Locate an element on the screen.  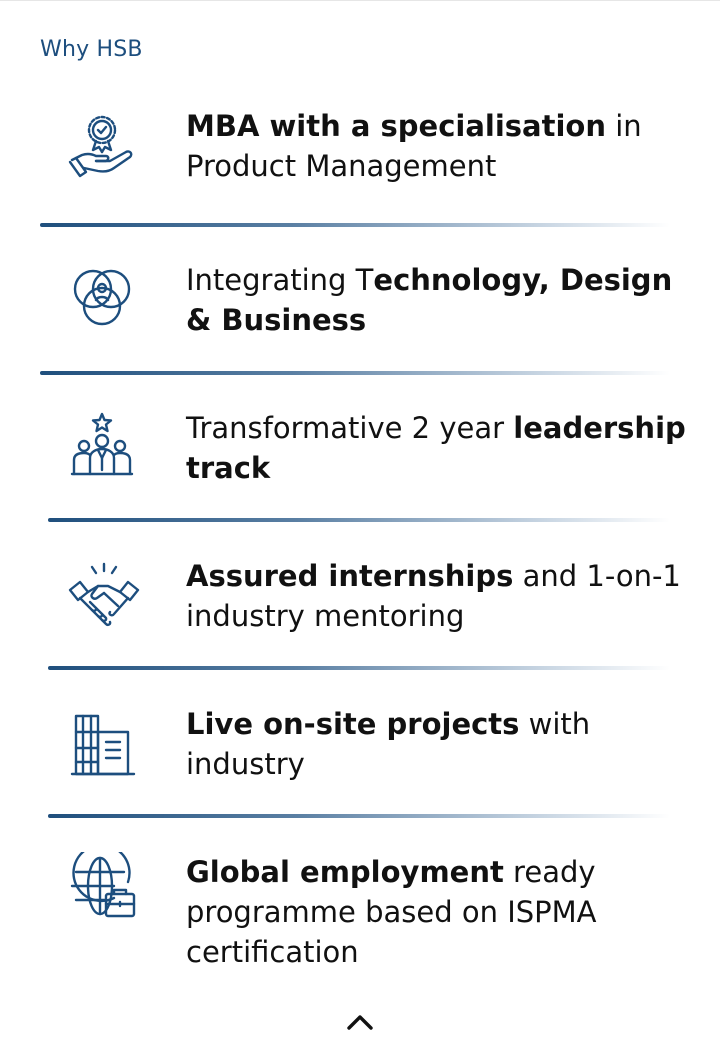
venn-circles-icon is located at coordinates (102, 298).